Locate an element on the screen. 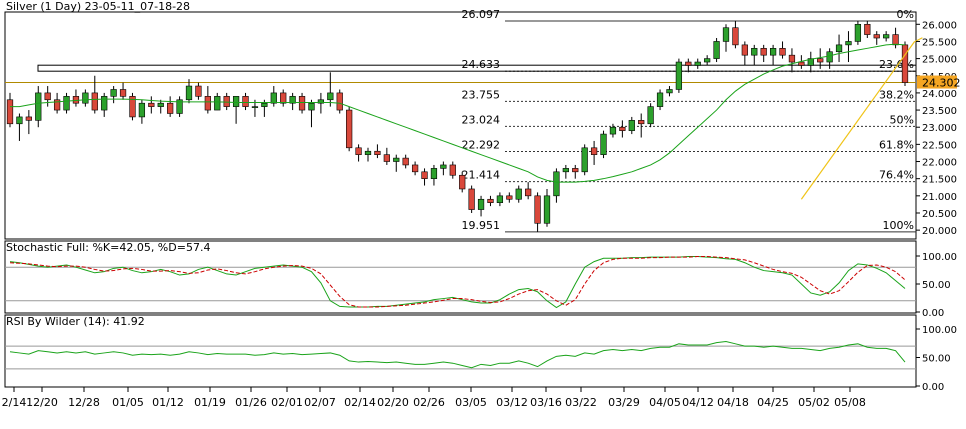 This screenshot has height=429, width=966. date-tick-label: 04/12 is located at coordinates (698, 402).